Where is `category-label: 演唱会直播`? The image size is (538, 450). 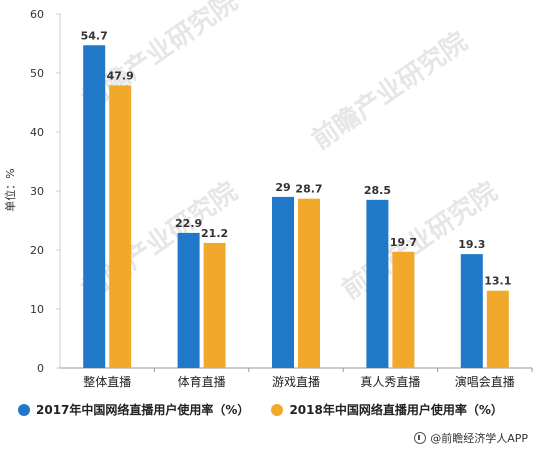 category-label: 演唱会直播 is located at coordinates (485, 381).